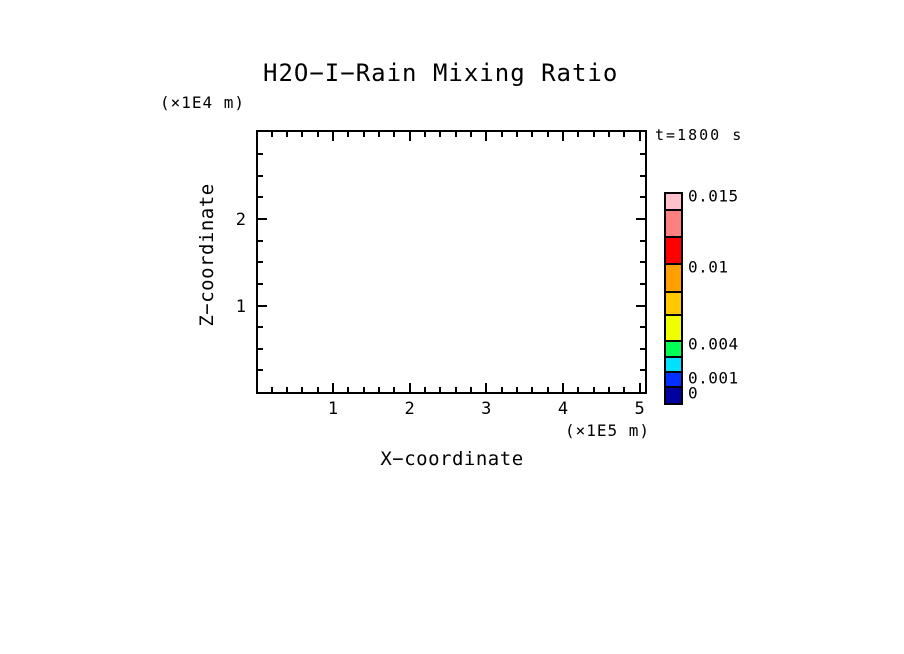  I want to click on z-axis-title: Z−coordinate, so click(207, 255).